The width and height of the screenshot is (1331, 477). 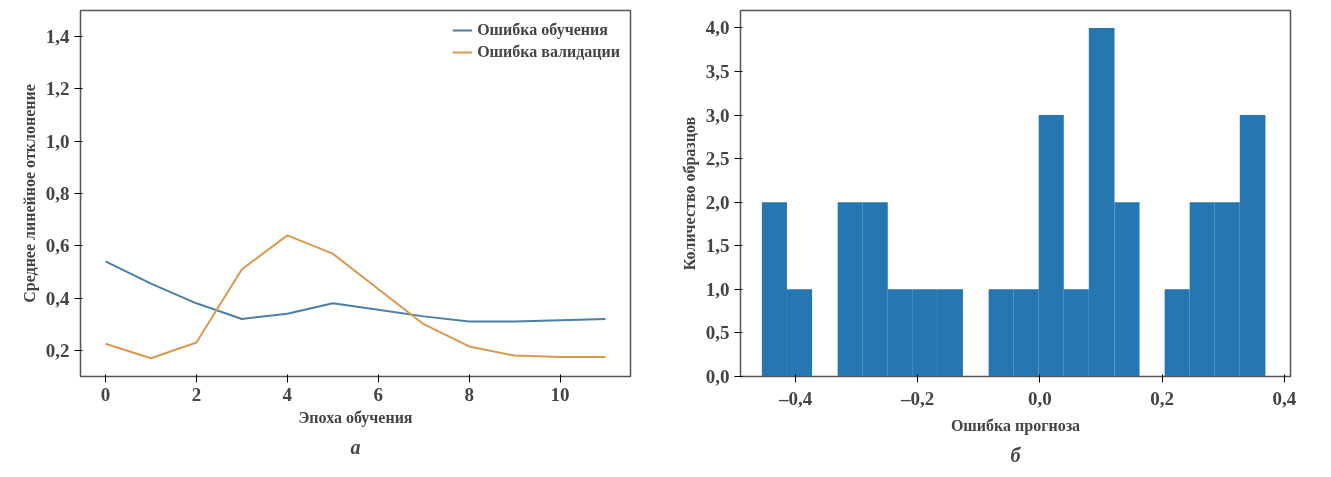 I want to click on y-tick-label: 0,8, so click(x=57, y=193).